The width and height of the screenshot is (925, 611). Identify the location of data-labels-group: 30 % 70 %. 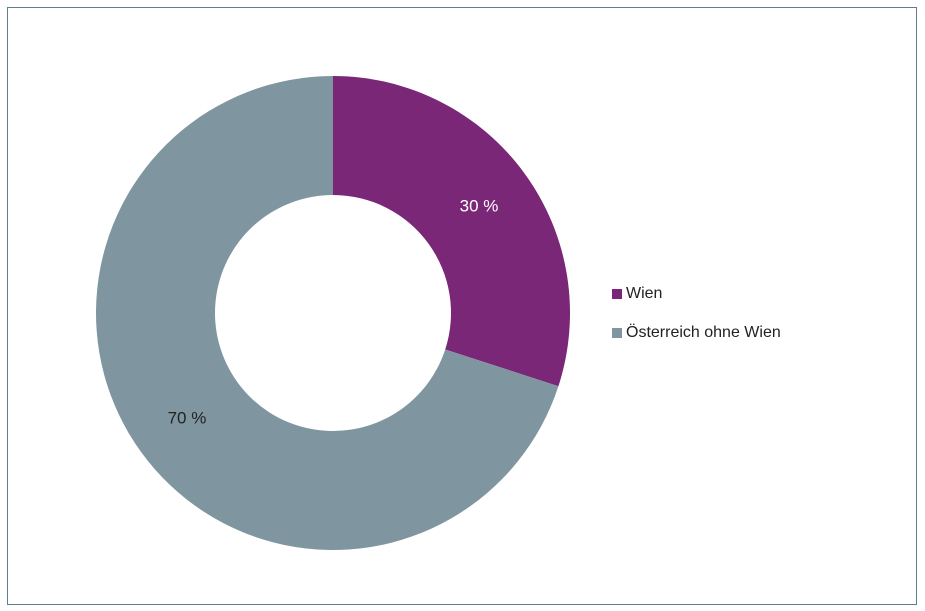
(333, 311).